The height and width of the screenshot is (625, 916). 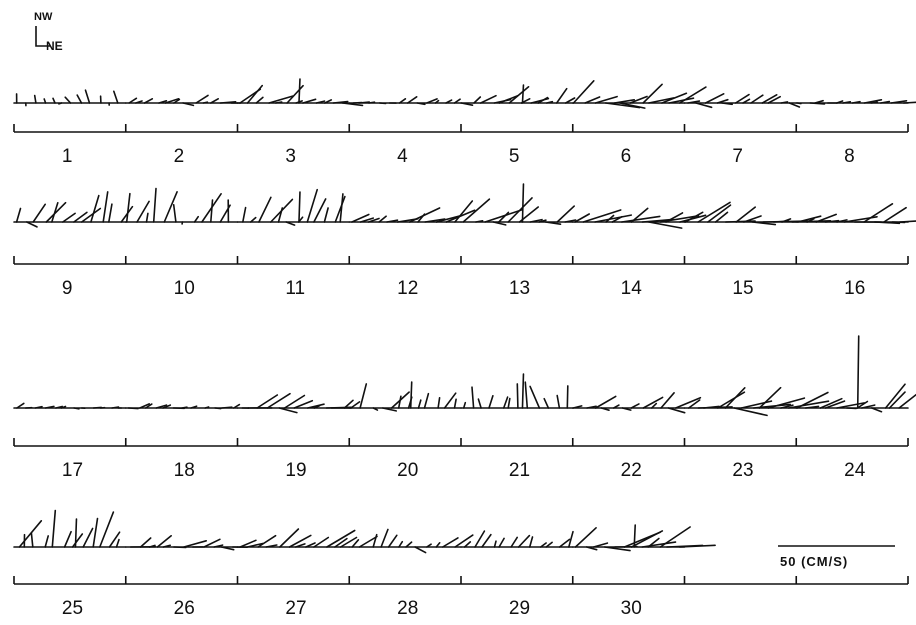 What do you see at coordinates (184, 288) in the screenshot?
I see `day-label: 10` at bounding box center [184, 288].